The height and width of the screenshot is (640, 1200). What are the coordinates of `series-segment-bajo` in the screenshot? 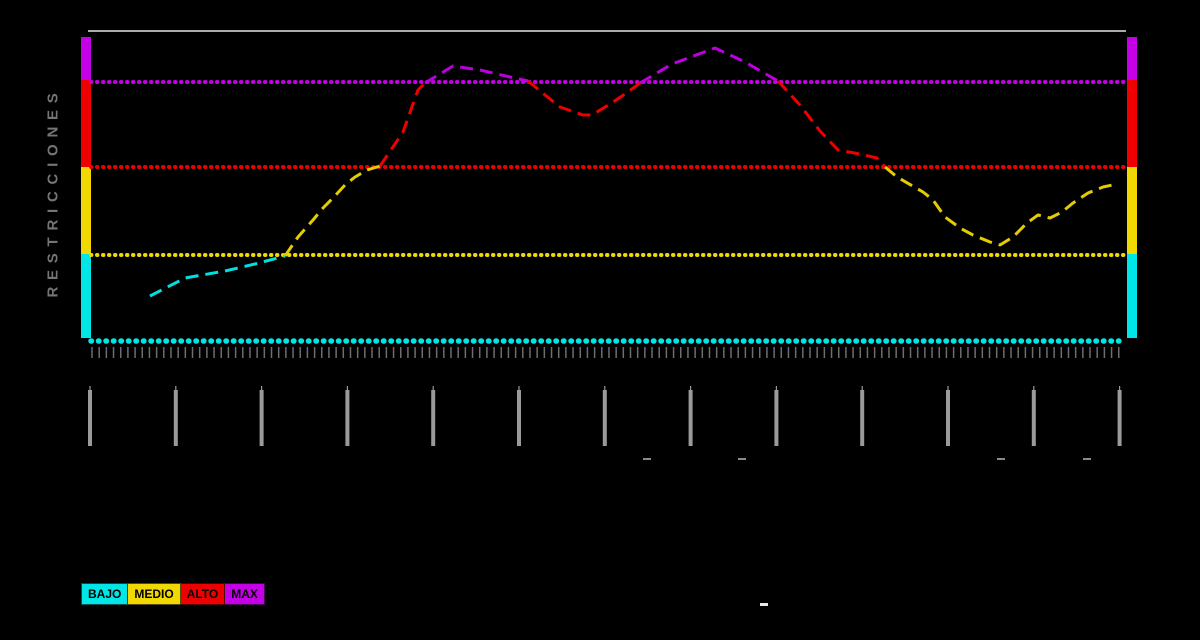 It's located at (217, 276).